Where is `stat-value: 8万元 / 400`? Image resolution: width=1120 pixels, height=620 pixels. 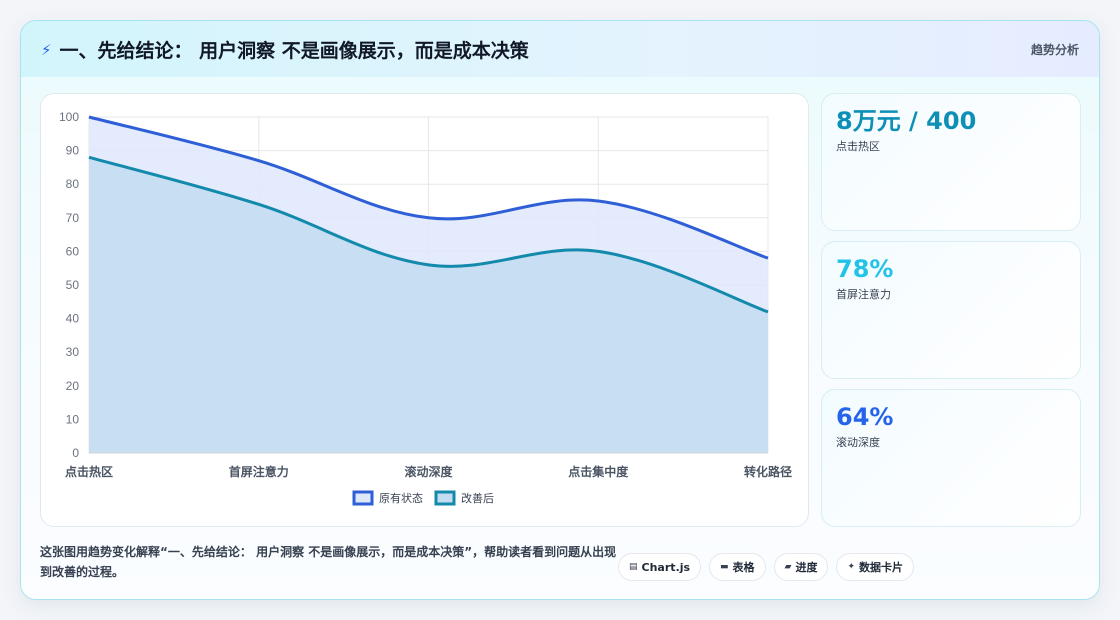
stat-value: 8万元 / 400 is located at coordinates (906, 121).